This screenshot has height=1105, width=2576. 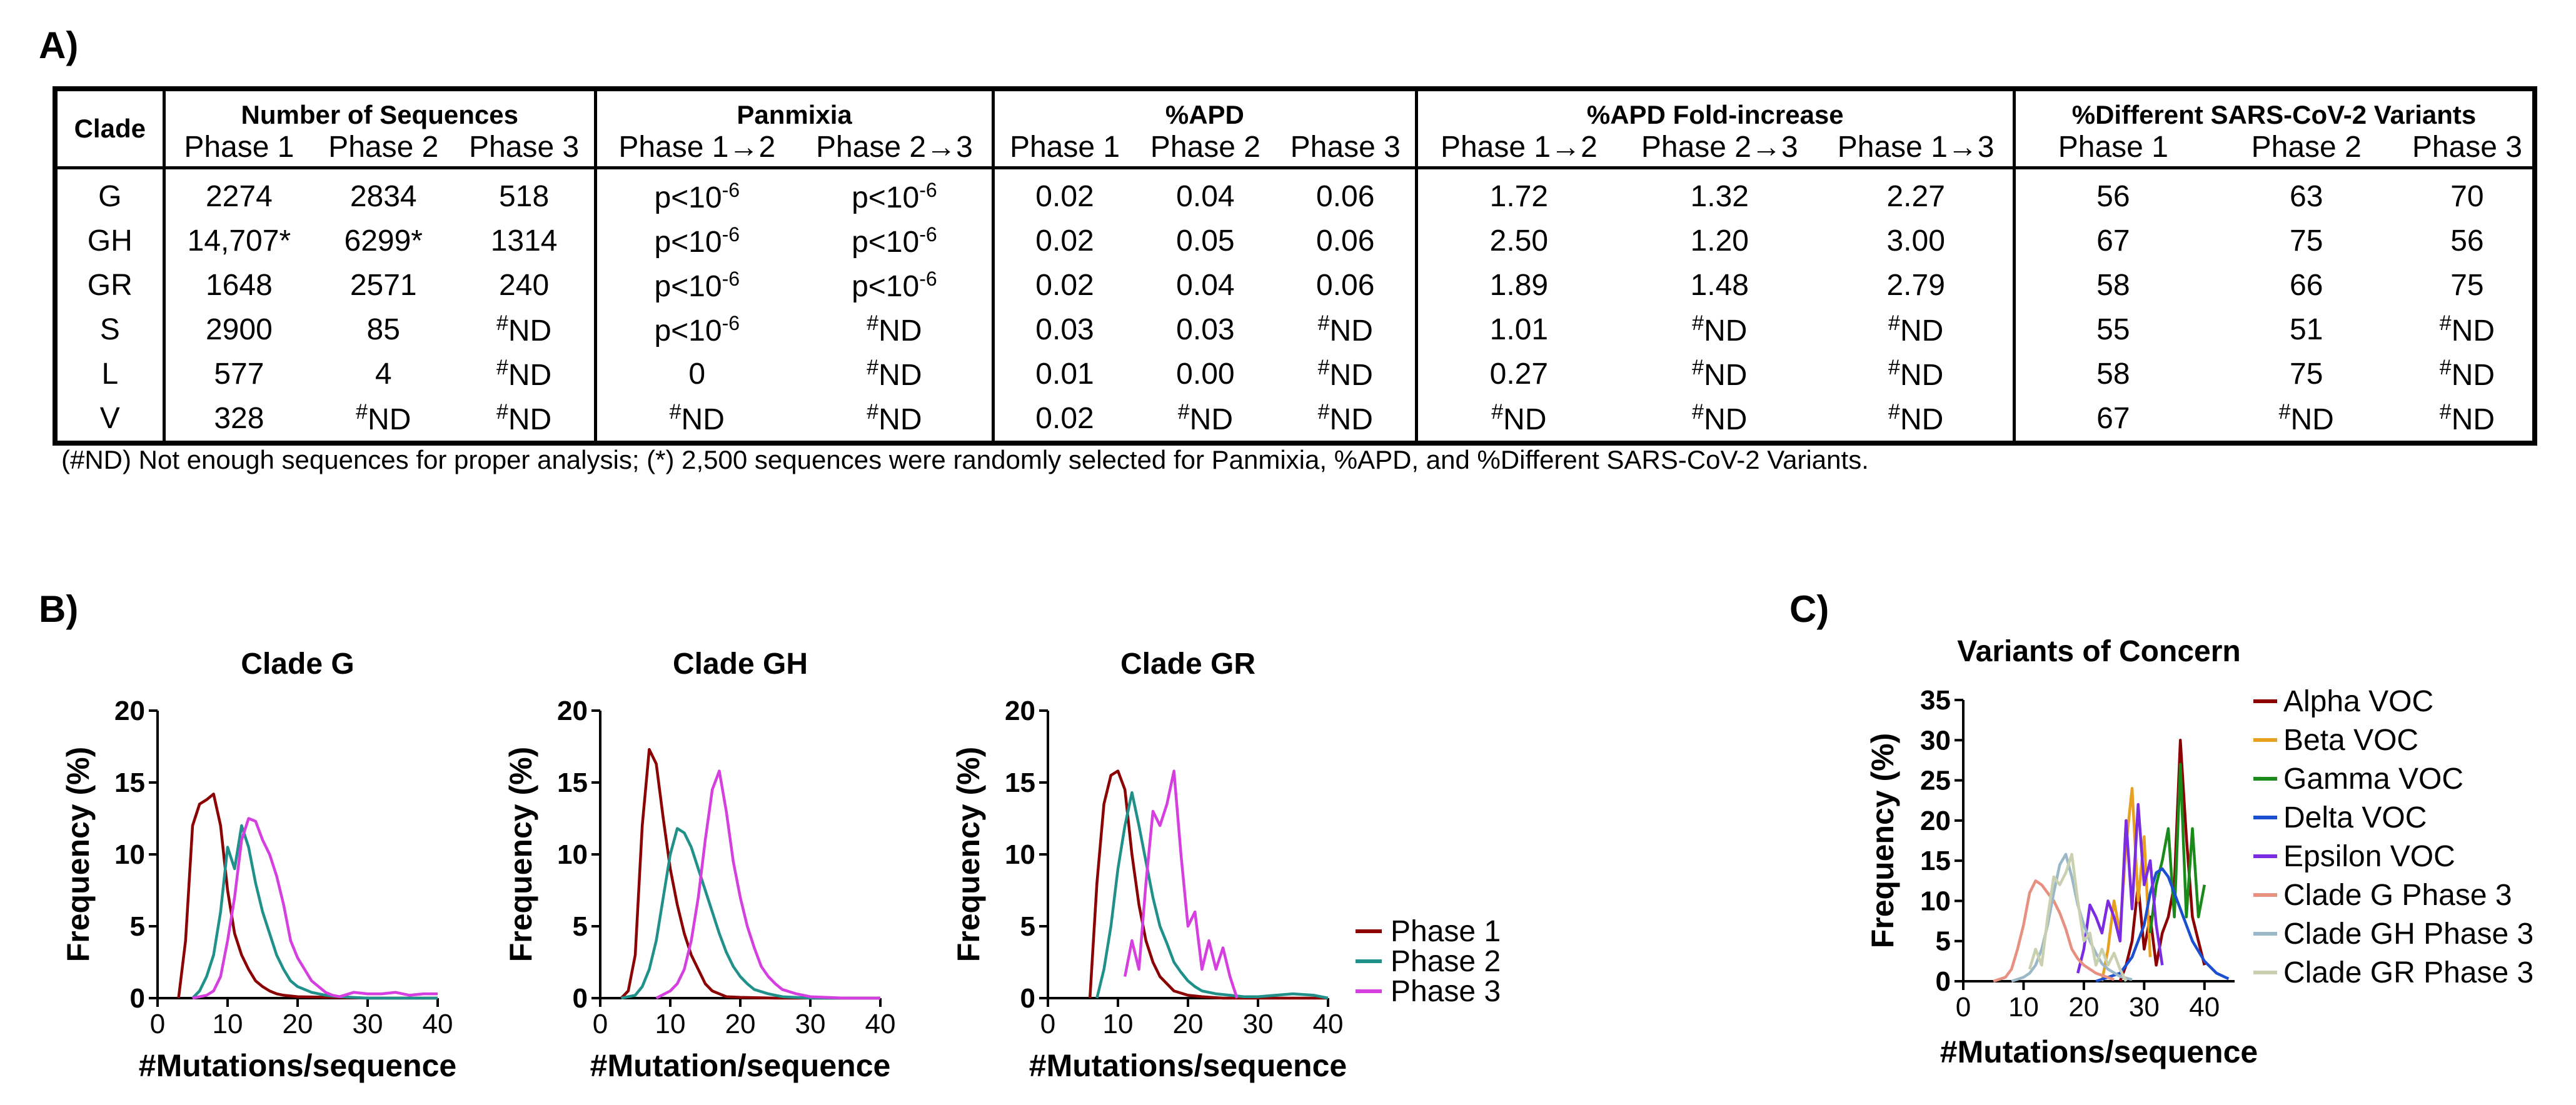 What do you see at coordinates (1188, 1024) in the screenshot?
I see `chart-gr-xtick-label: 20` at bounding box center [1188, 1024].